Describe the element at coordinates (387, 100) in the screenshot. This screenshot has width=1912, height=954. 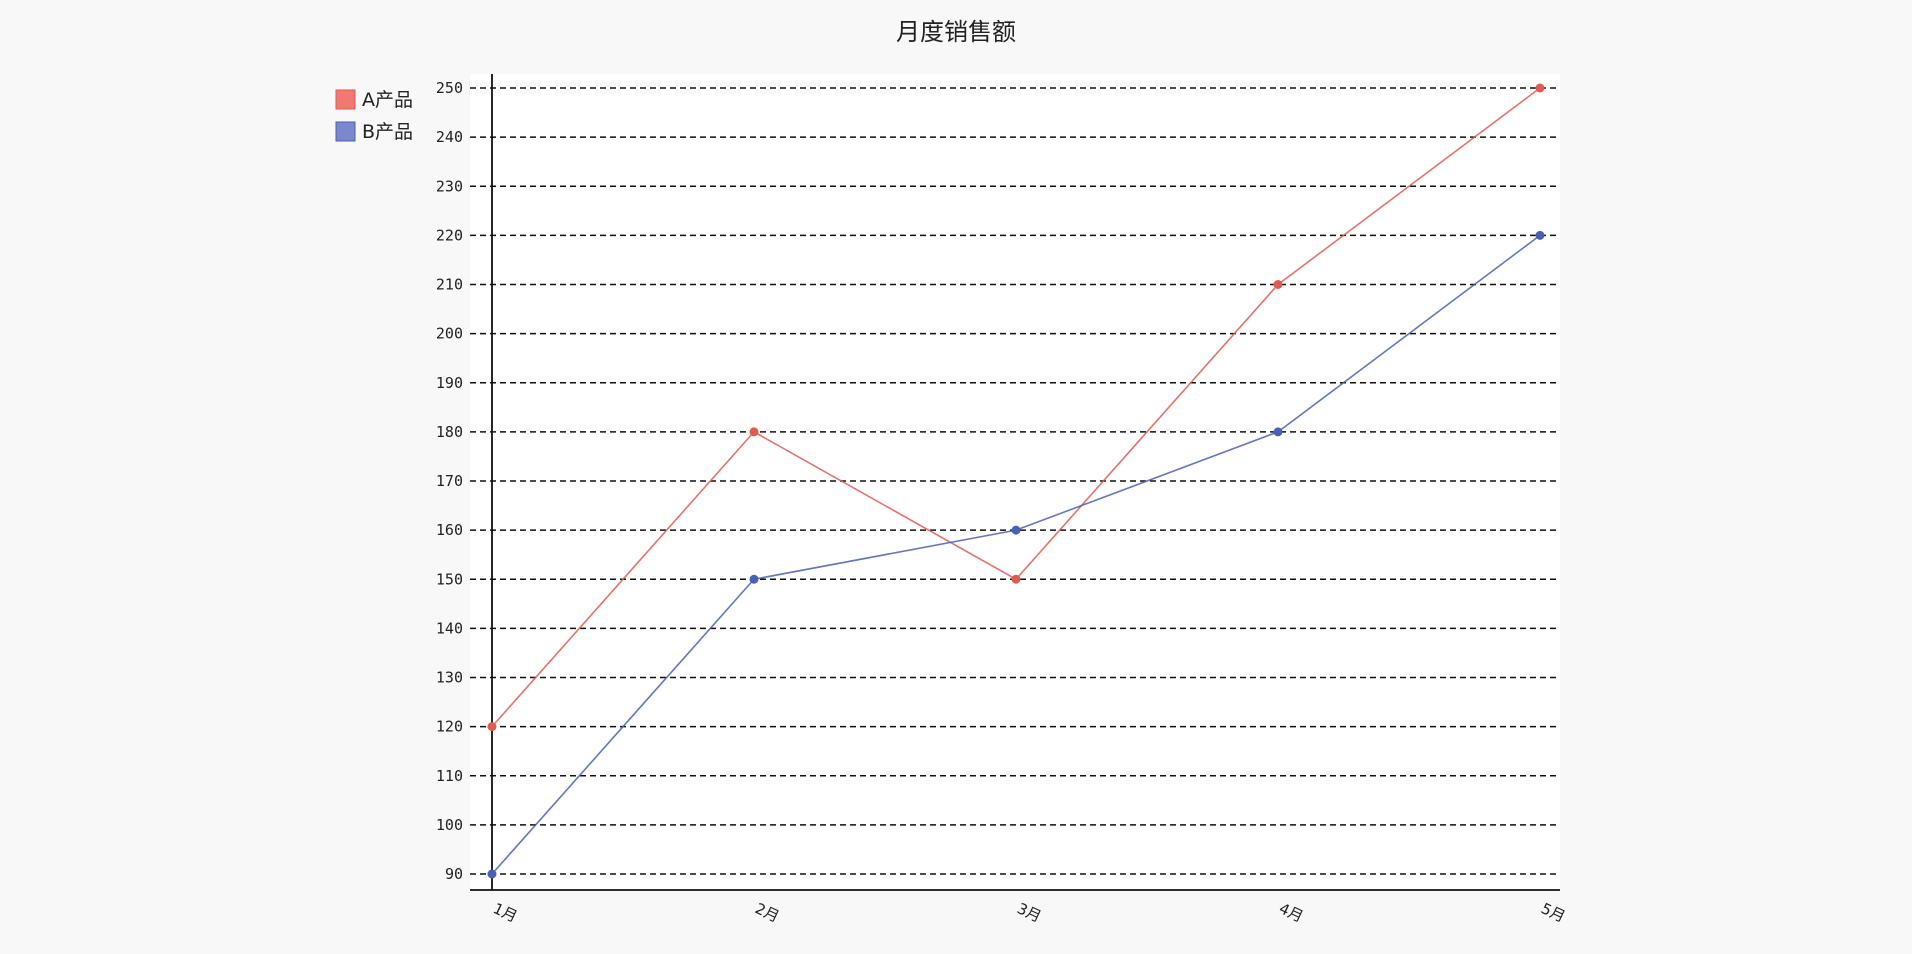
I see `legend-label: A产品` at that location.